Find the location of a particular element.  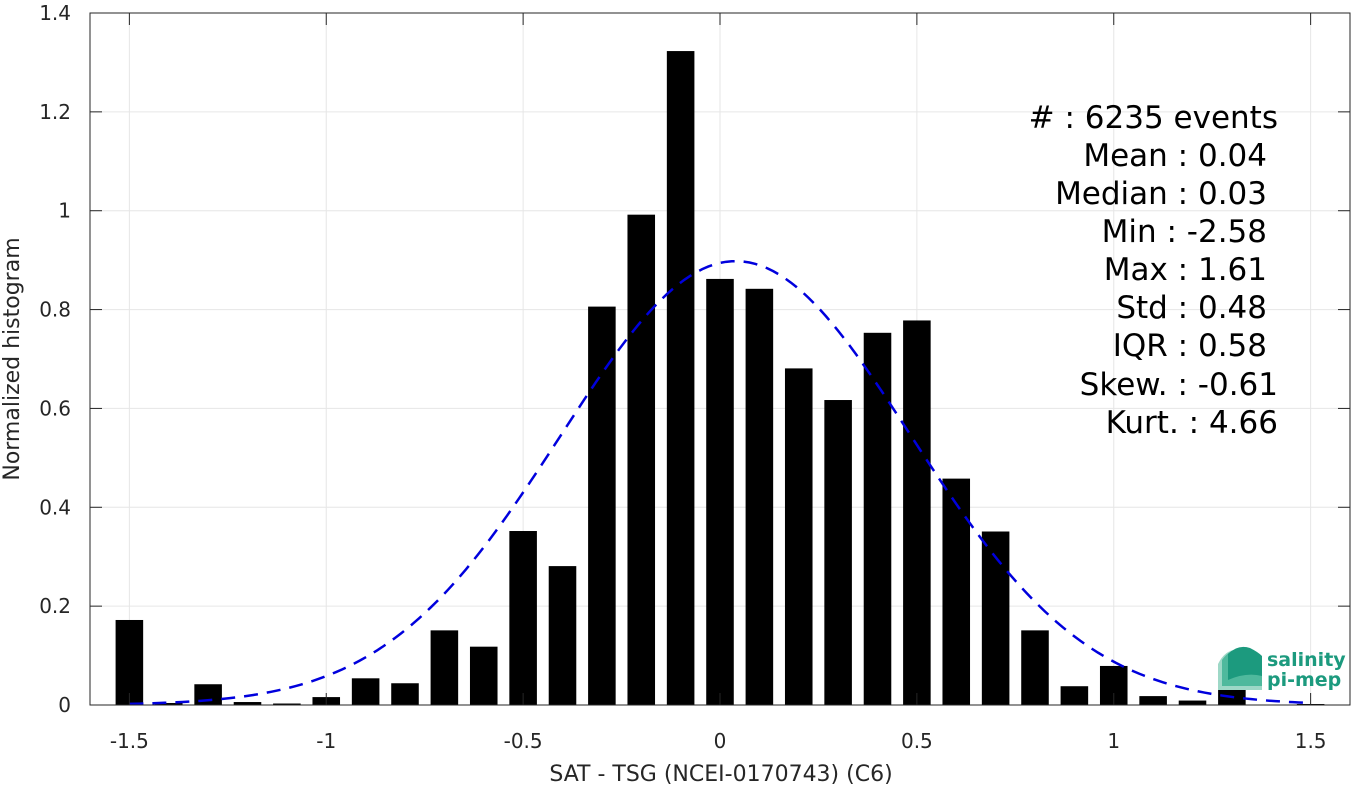

y-tick-label: 1 is located at coordinates (64, 211).